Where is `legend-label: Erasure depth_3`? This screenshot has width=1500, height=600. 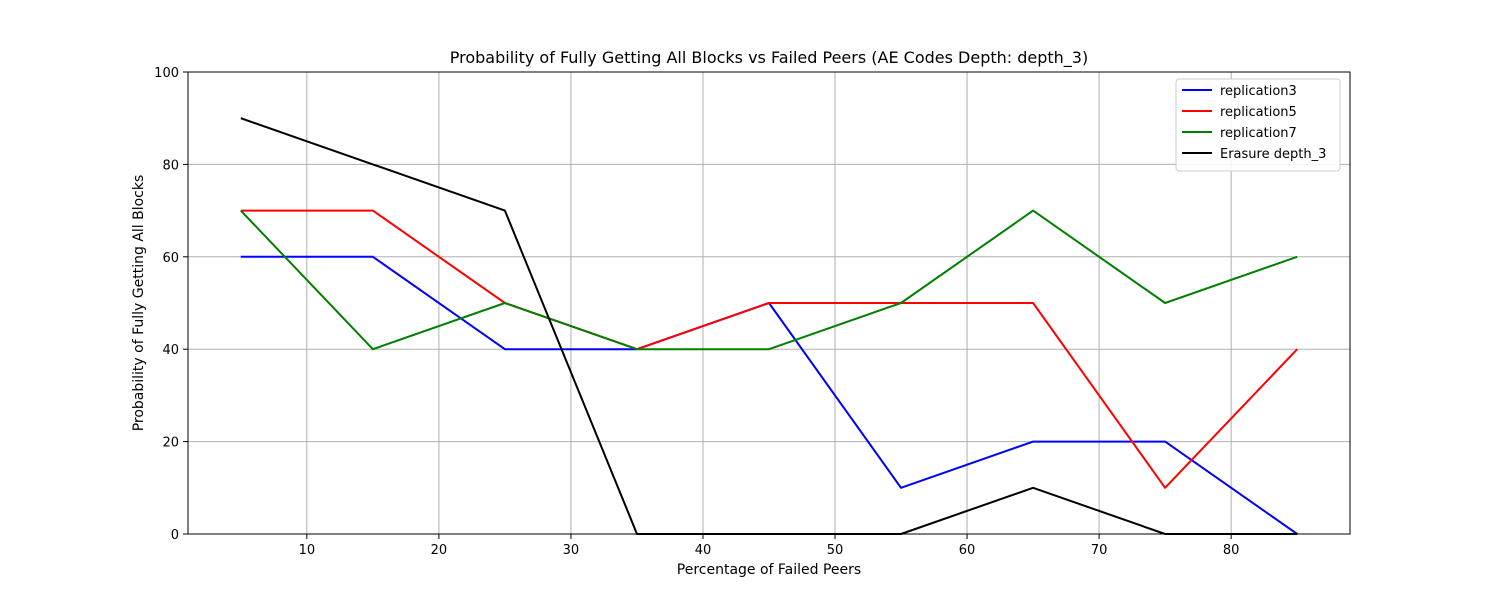 legend-label: Erasure depth_3 is located at coordinates (1273, 154).